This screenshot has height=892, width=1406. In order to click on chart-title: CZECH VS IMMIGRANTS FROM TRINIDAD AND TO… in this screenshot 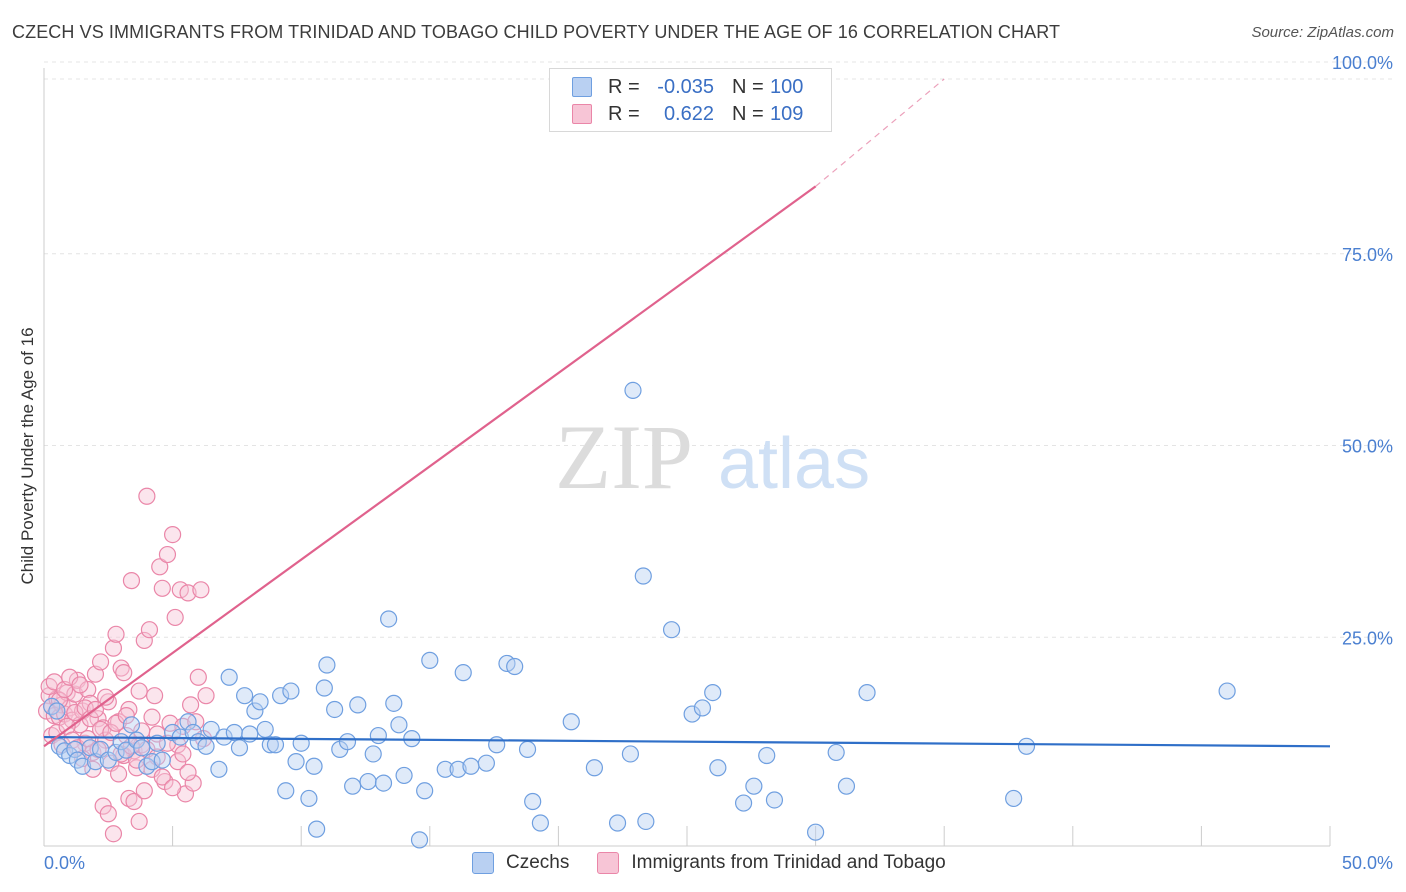, I will do `click(536, 32)`.